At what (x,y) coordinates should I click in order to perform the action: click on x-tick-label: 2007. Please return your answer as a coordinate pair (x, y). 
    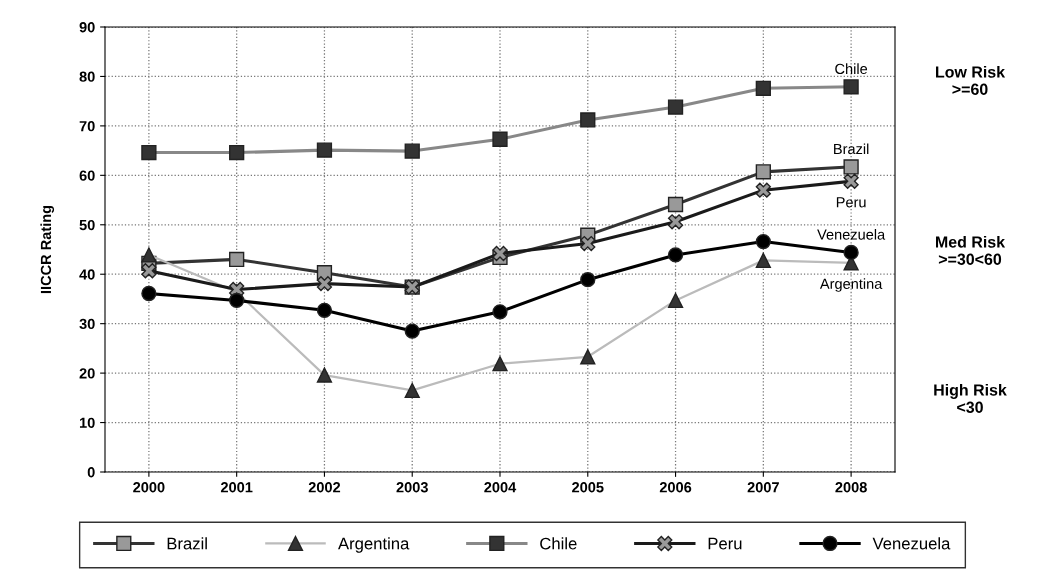
    Looking at the image, I should click on (763, 487).